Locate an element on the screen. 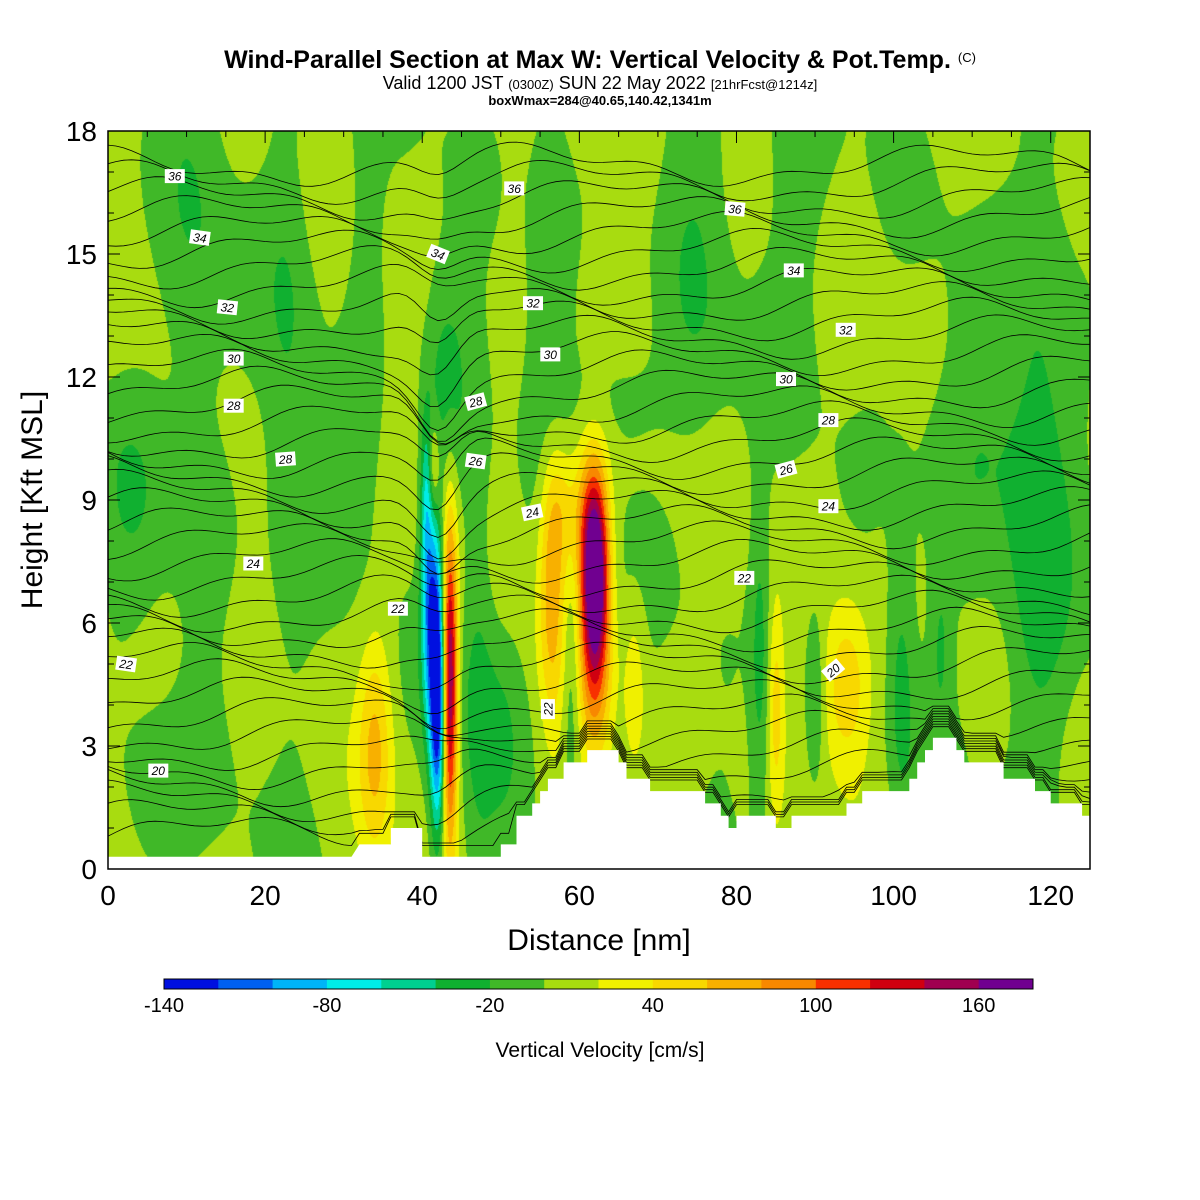 This screenshot has width=1200, height=1200. x-tick-label: 100 is located at coordinates (893, 895).